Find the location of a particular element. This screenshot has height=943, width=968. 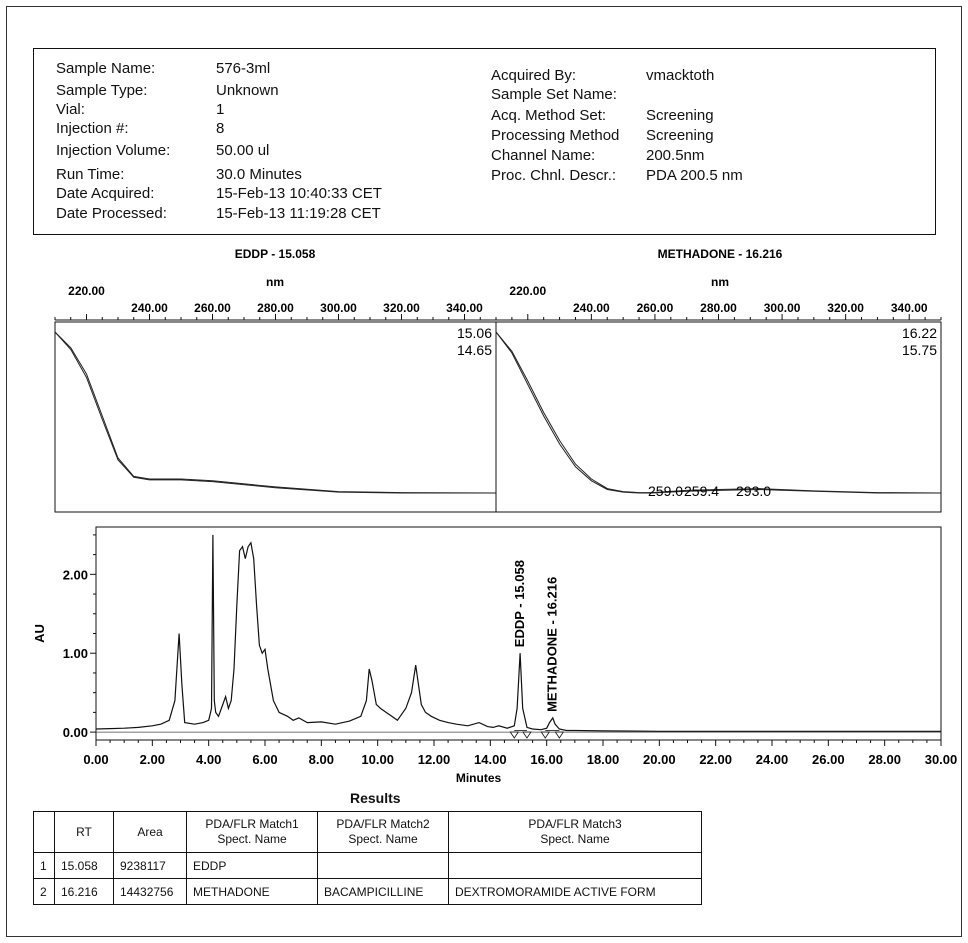

chromatogram-x-tick-label: 18.00 is located at coordinates (603, 759).